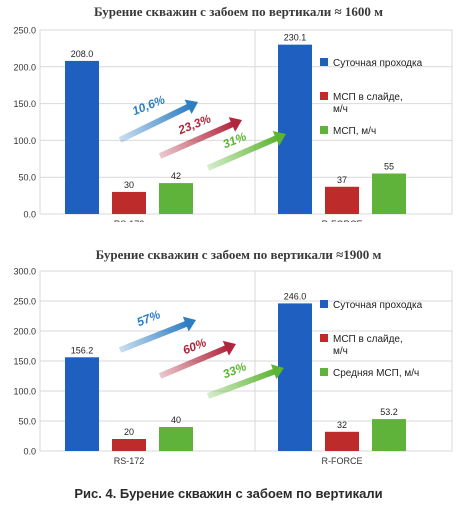  What do you see at coordinates (129, 185) in the screenshot?
I see `data-label: 30` at bounding box center [129, 185].